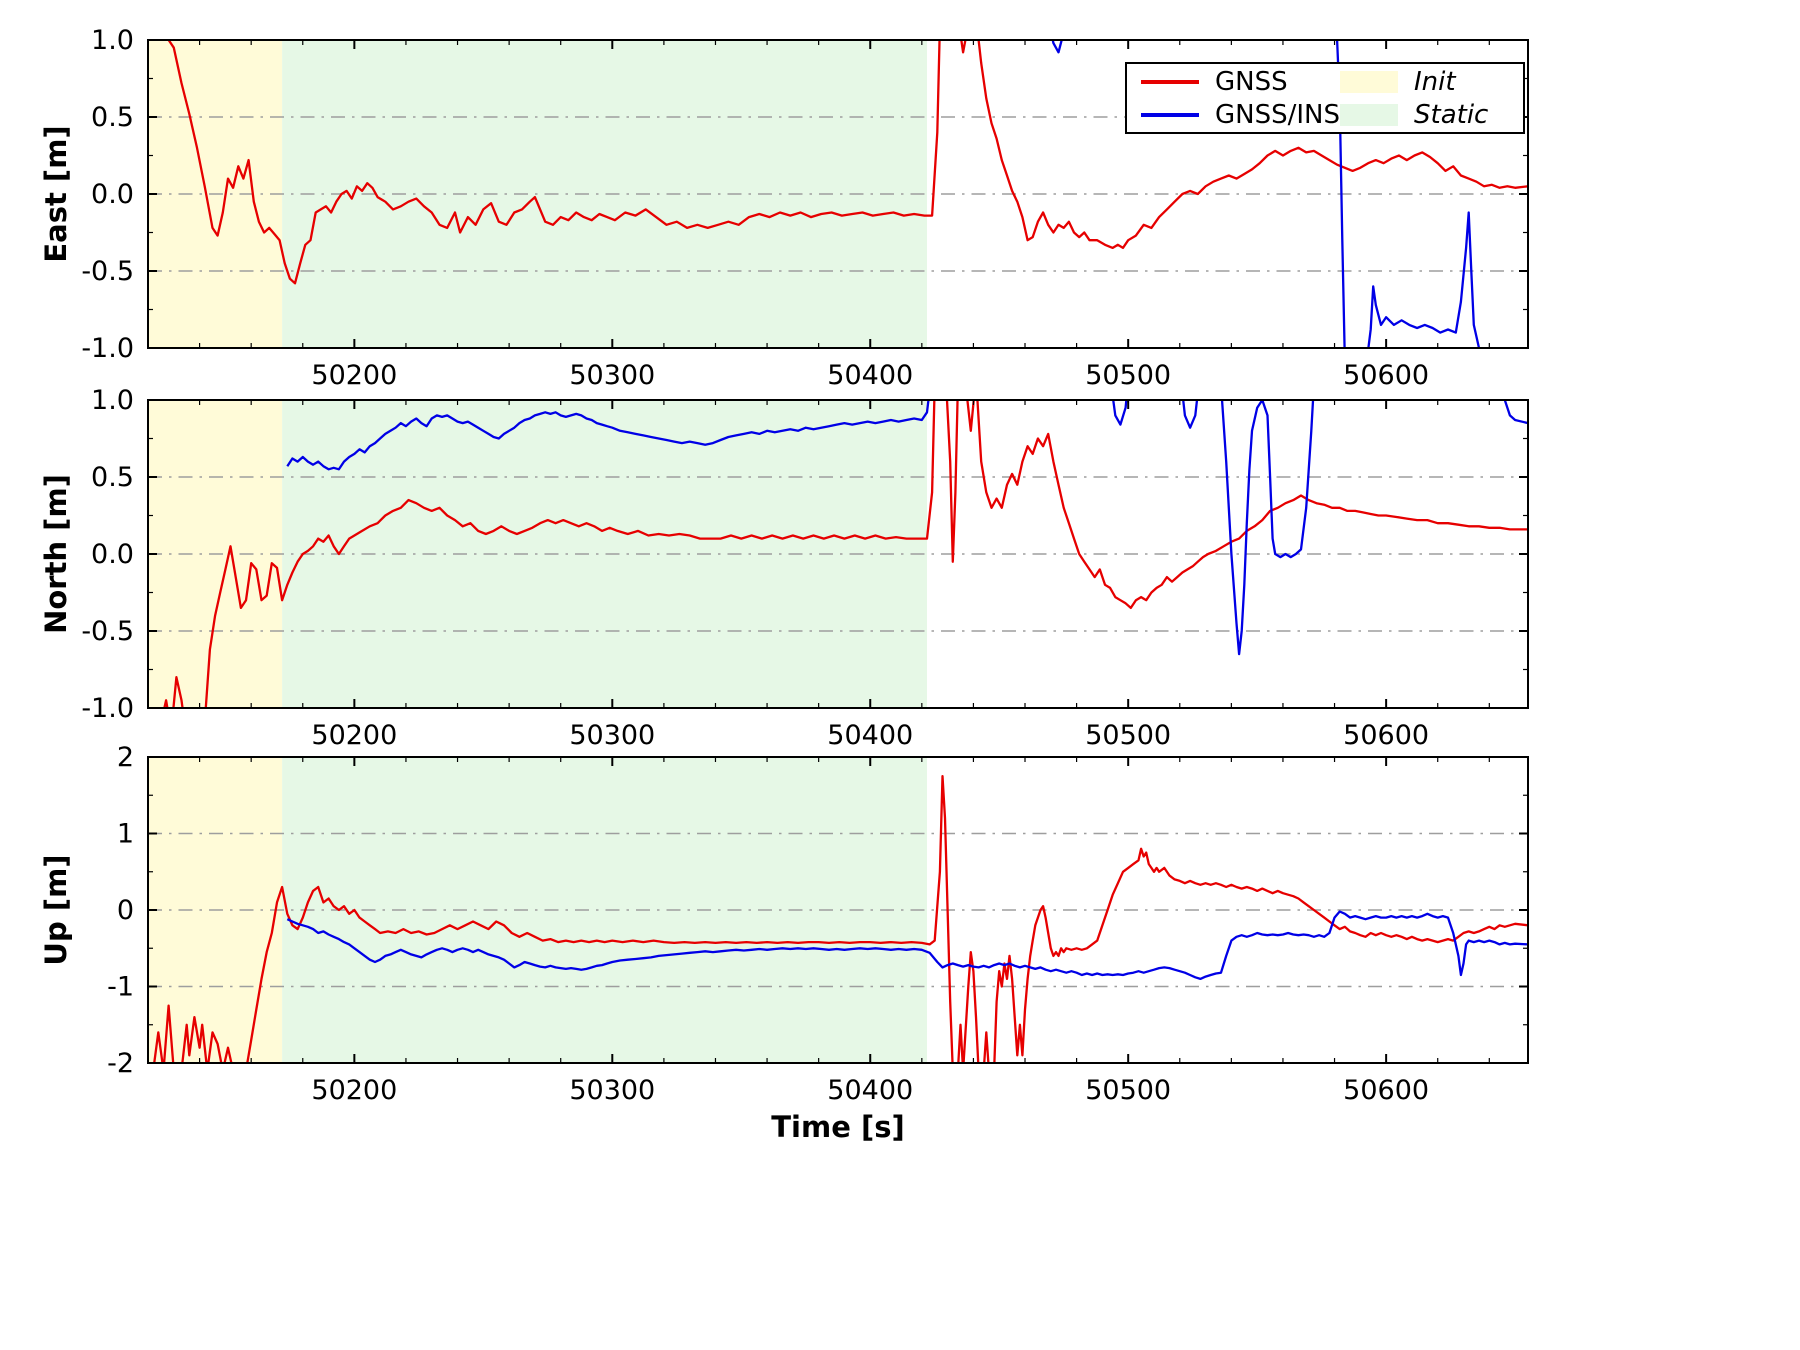 Image resolution: width=1800 pixels, height=1350 pixels. What do you see at coordinates (120, 1063) in the screenshot?
I see `y-tick-label: -2` at bounding box center [120, 1063].